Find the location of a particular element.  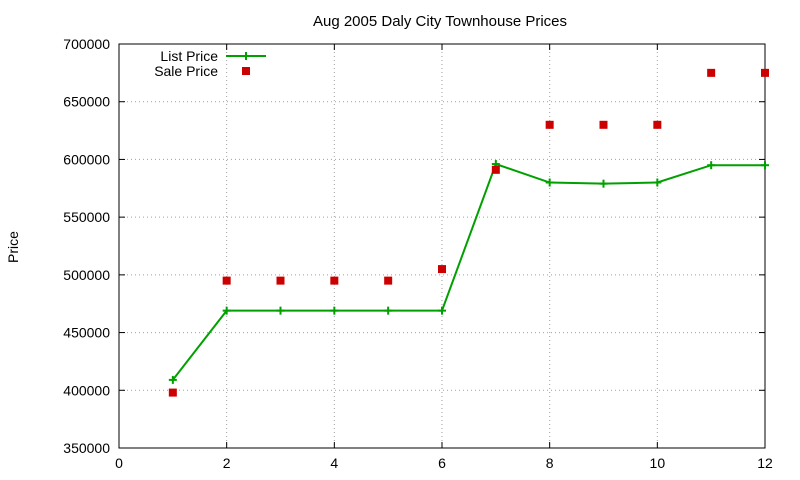

y-tick-label: 450000 is located at coordinates (86, 333).